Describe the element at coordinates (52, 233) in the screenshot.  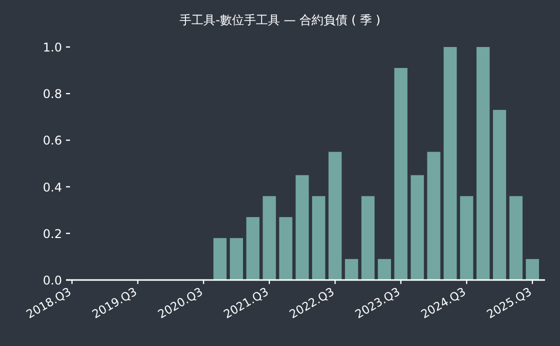
I see `y-tick-label: 0.2` at that location.